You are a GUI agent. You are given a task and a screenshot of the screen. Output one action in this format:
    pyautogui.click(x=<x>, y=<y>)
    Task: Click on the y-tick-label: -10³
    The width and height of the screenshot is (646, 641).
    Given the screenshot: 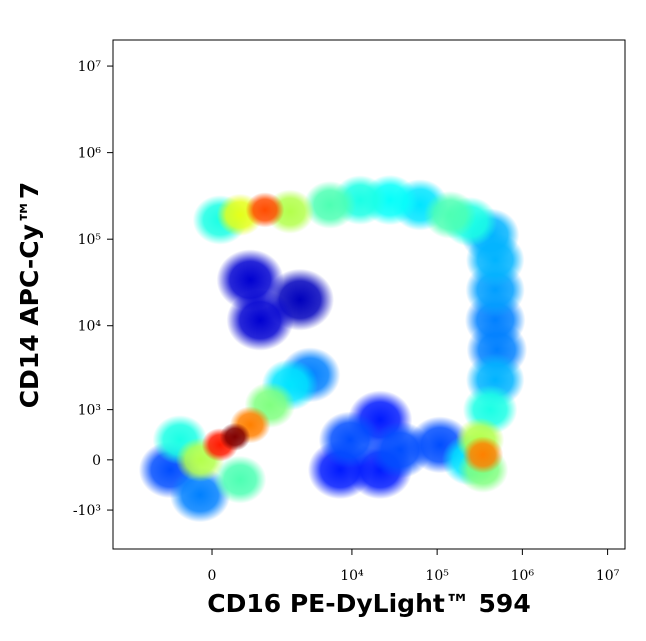 What is the action you would take?
    pyautogui.click(x=87, y=511)
    